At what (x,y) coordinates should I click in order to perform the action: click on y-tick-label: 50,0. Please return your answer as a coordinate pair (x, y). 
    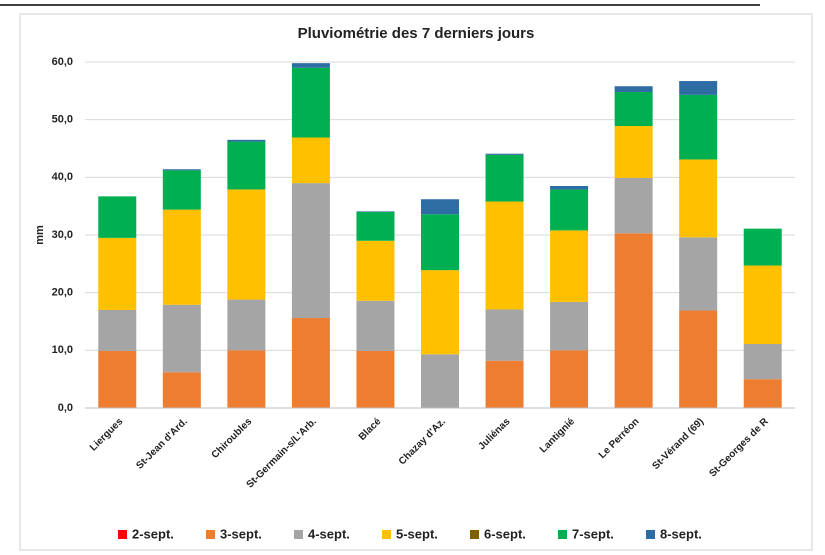
    Looking at the image, I should click on (62, 120).